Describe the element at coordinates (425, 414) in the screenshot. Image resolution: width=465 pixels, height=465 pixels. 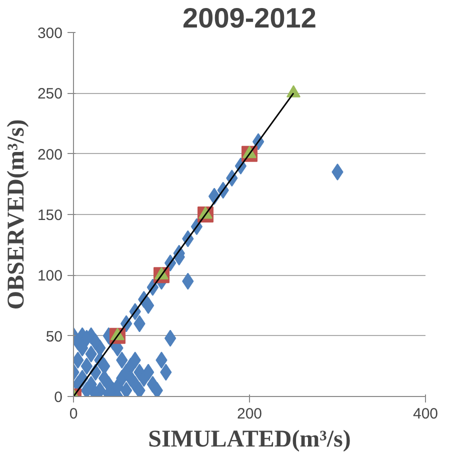
I see `x-tick-label: 400` at that location.